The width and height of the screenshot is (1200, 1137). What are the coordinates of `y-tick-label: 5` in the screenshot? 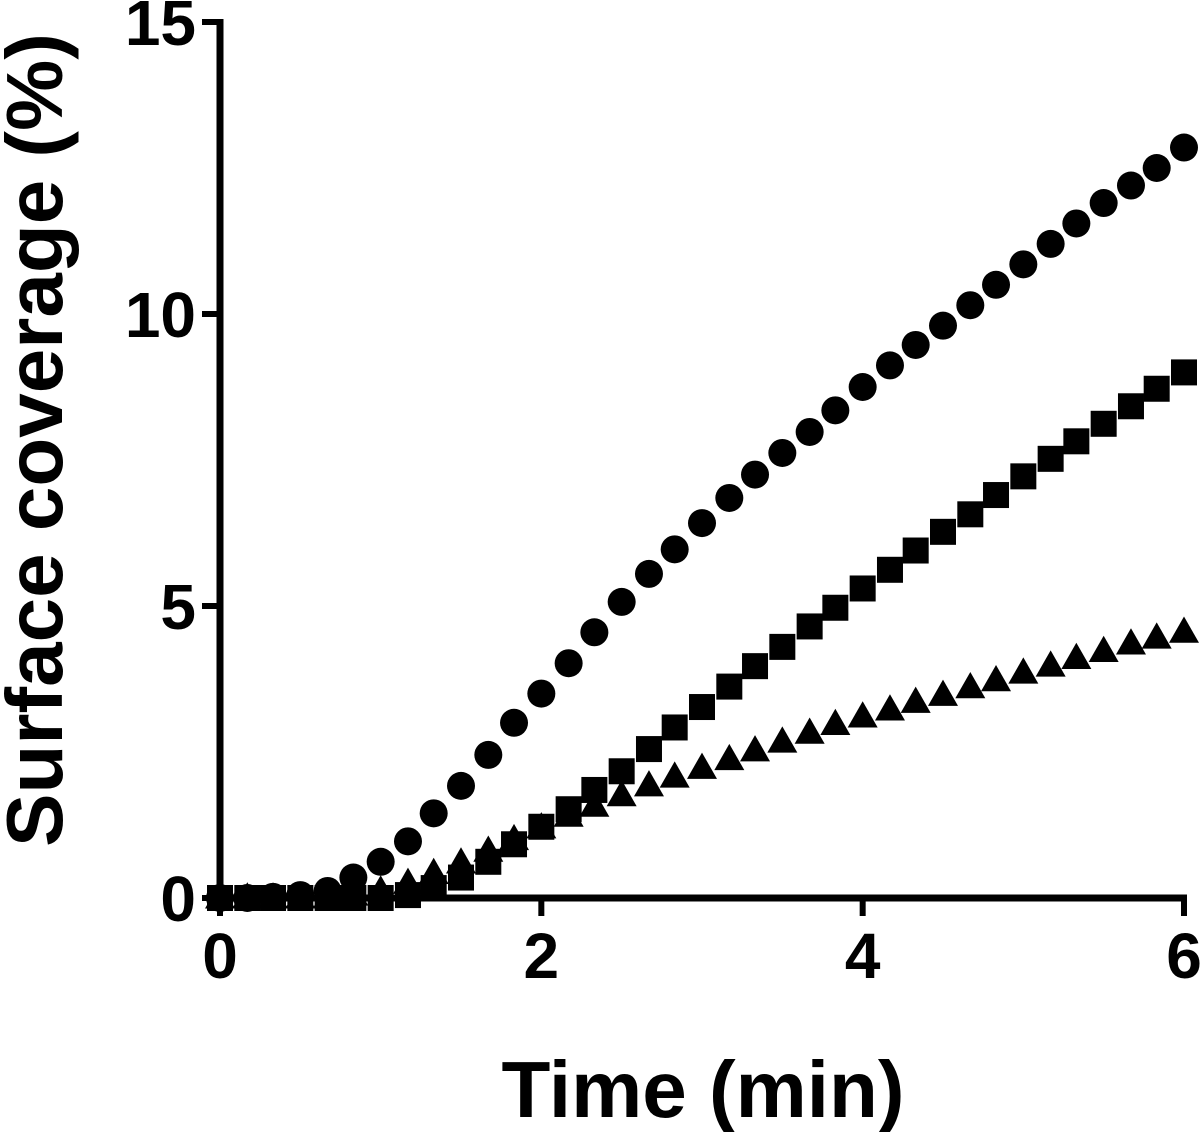 It's located at (178, 607).